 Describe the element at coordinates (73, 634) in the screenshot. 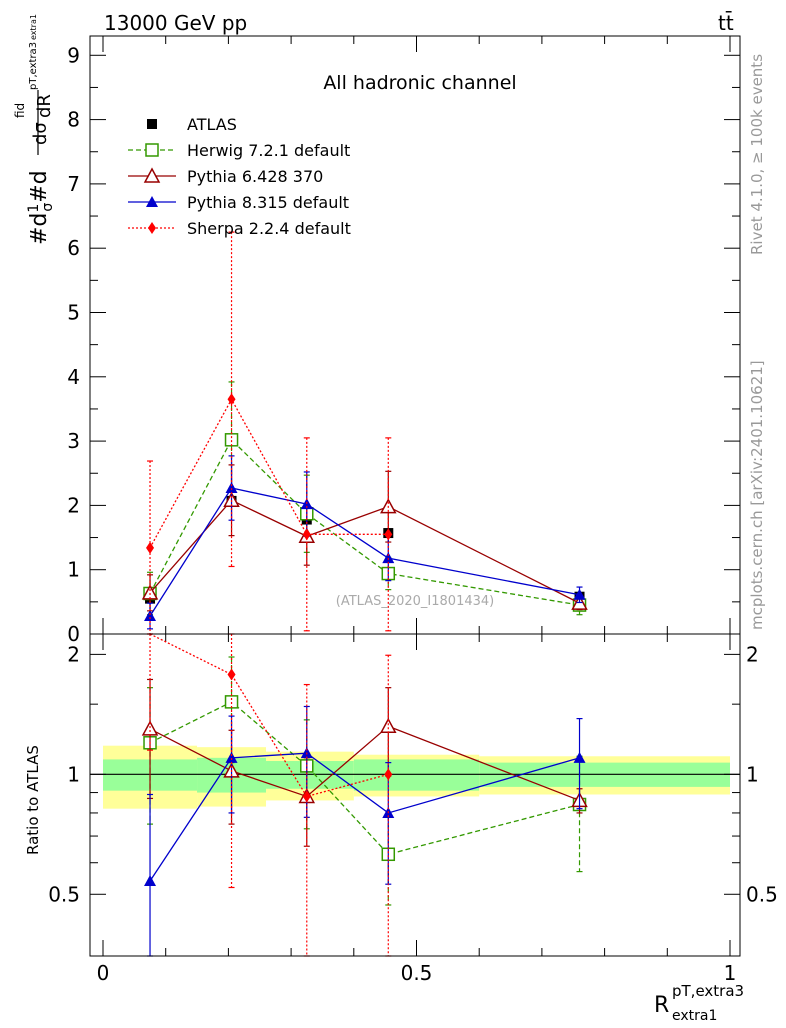

I see `y-tick-label: 0` at that location.